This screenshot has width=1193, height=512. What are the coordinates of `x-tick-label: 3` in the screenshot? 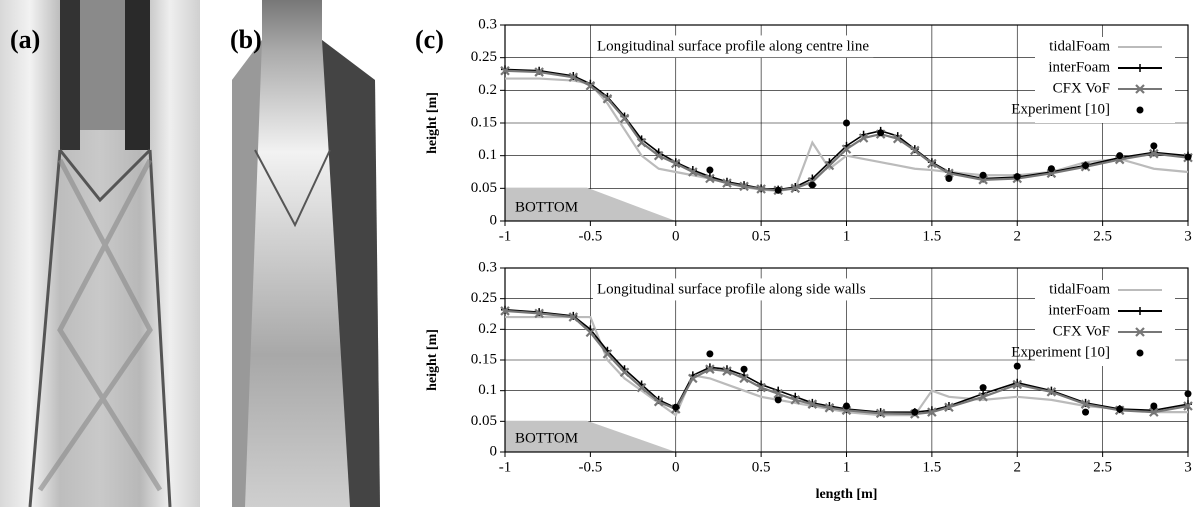 It's located at (1188, 467).